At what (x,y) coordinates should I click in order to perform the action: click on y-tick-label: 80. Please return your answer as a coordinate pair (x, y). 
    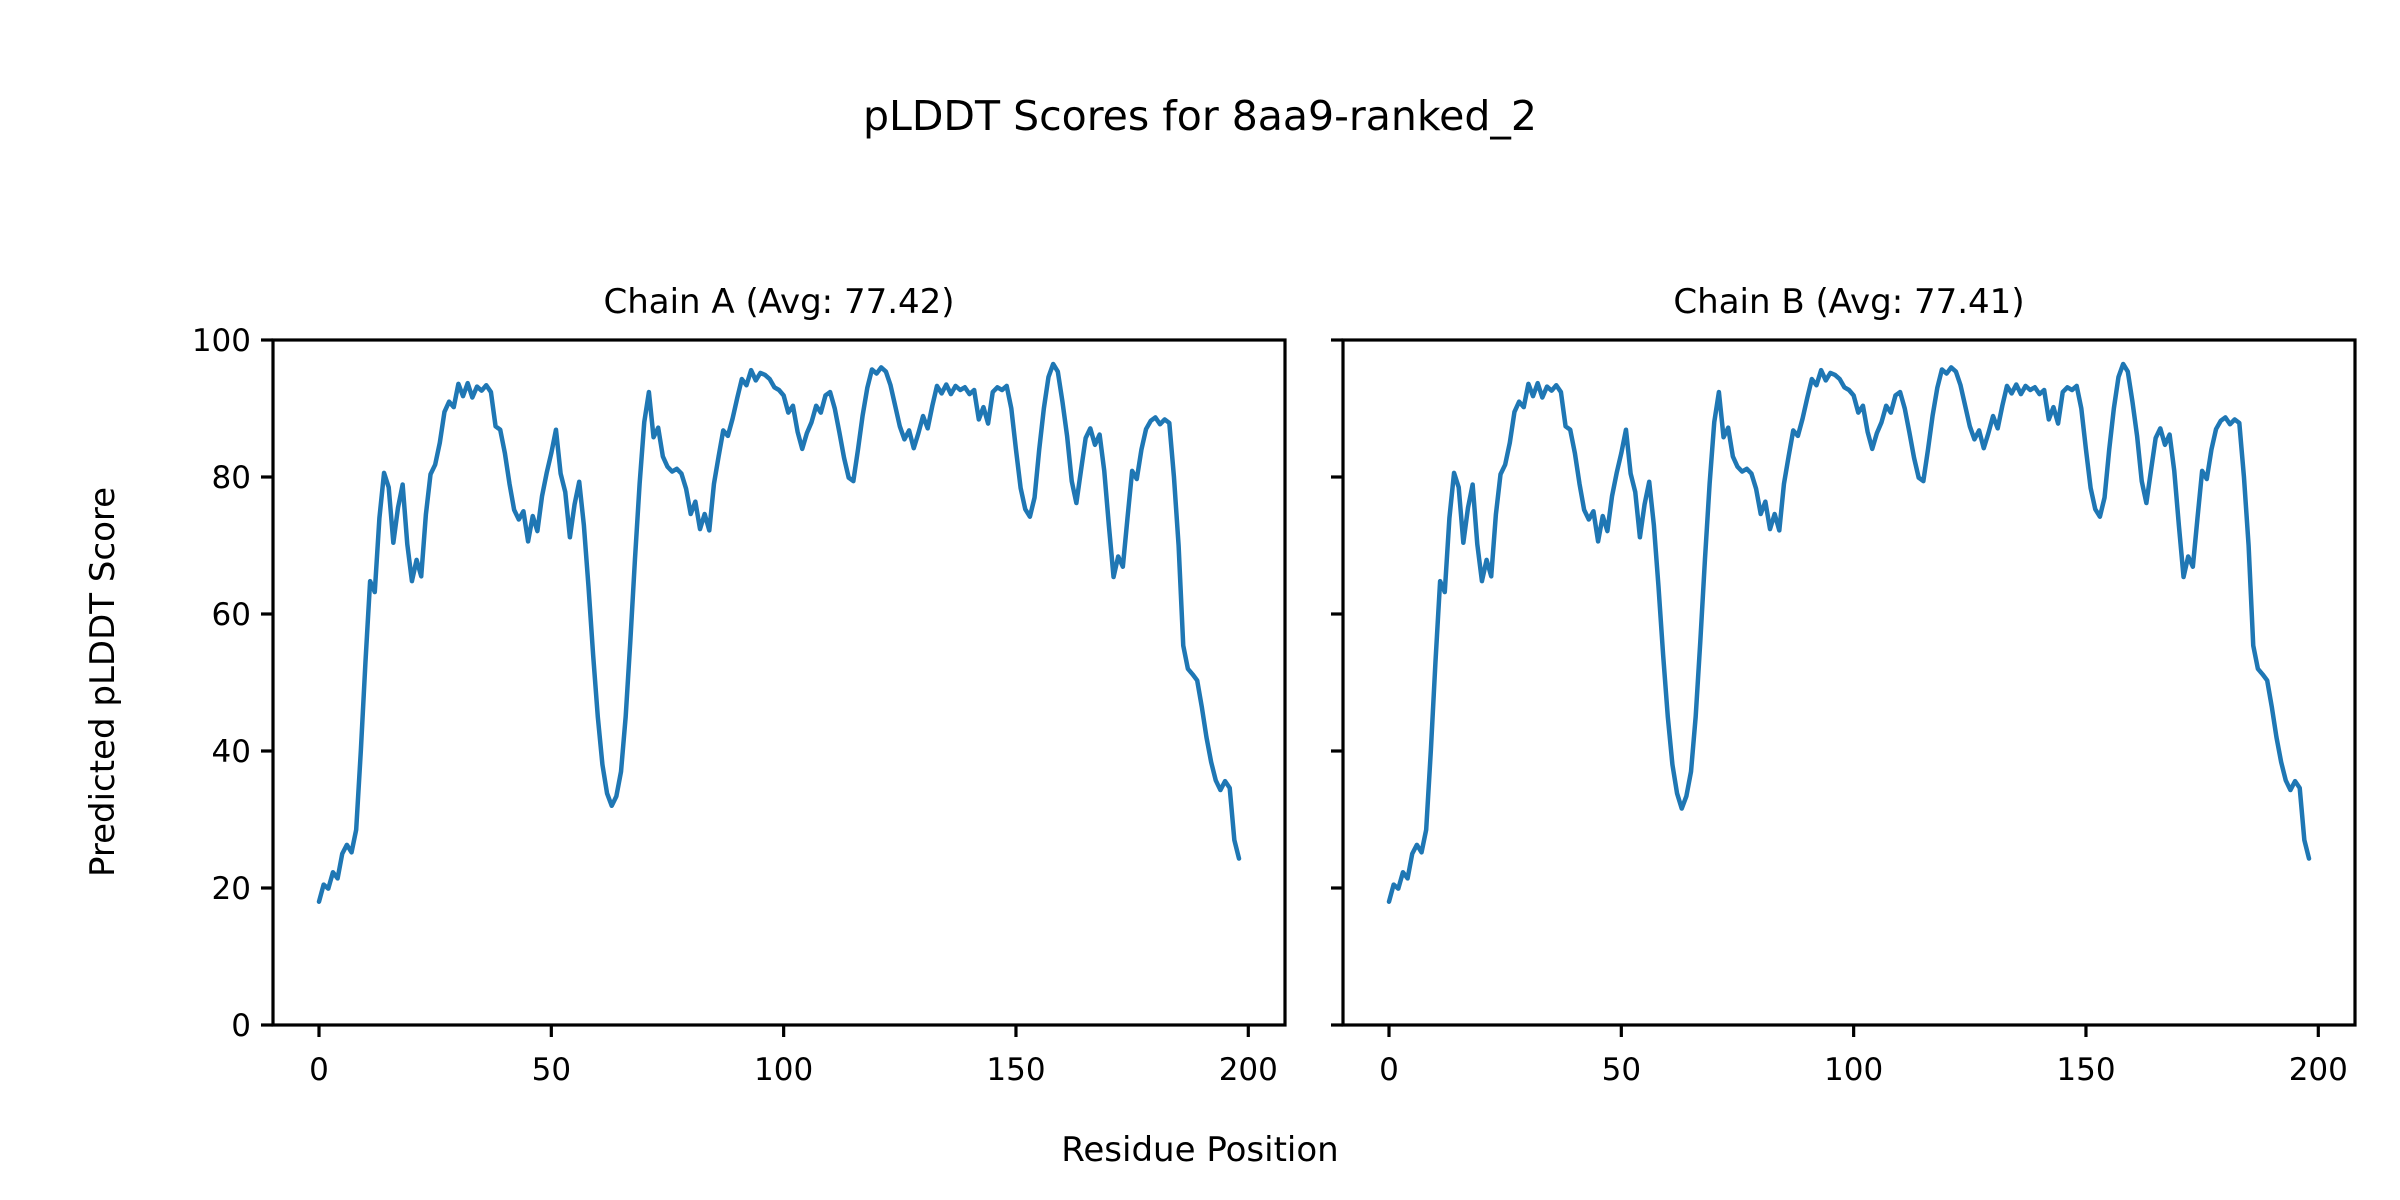
    Looking at the image, I should click on (231, 478).